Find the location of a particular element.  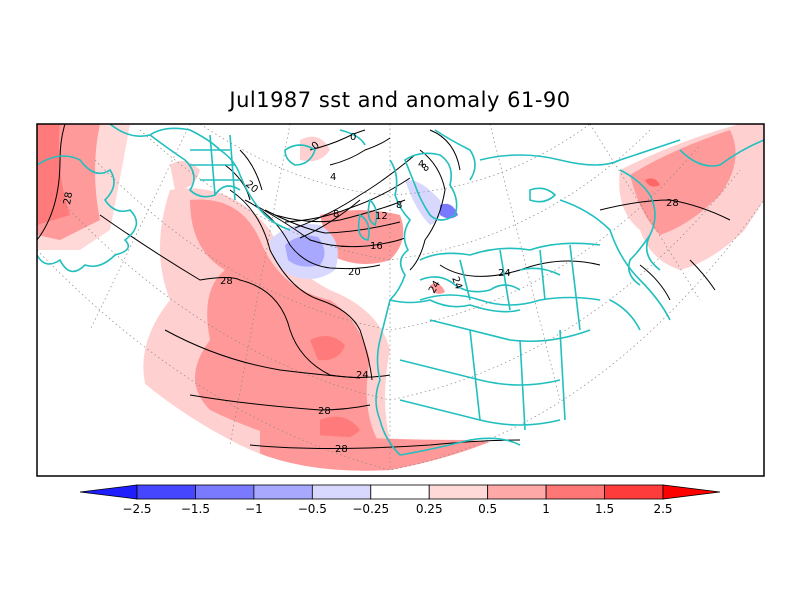

colorbar-tick-label: 2.5 is located at coordinates (662, 509).